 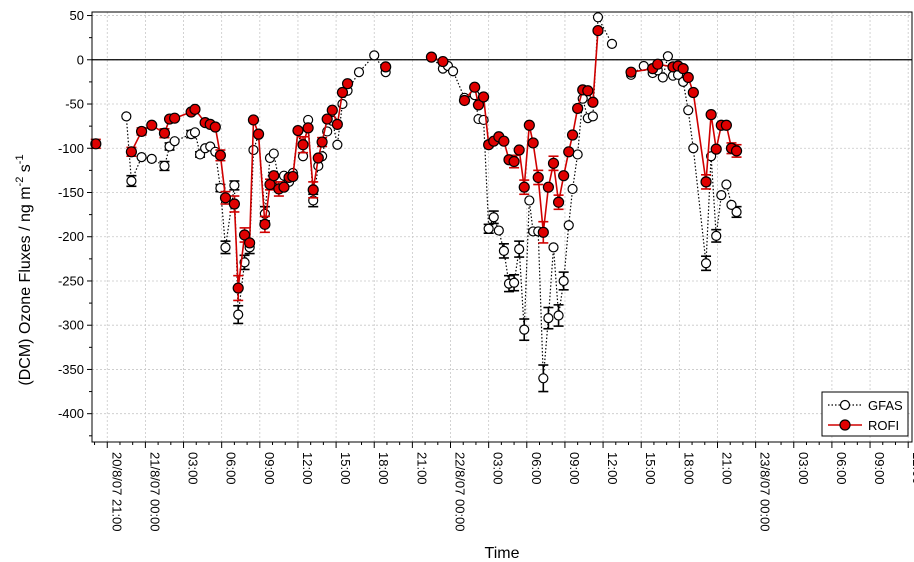 I want to click on legend-gfas-label: GFAS, so click(x=885, y=405).